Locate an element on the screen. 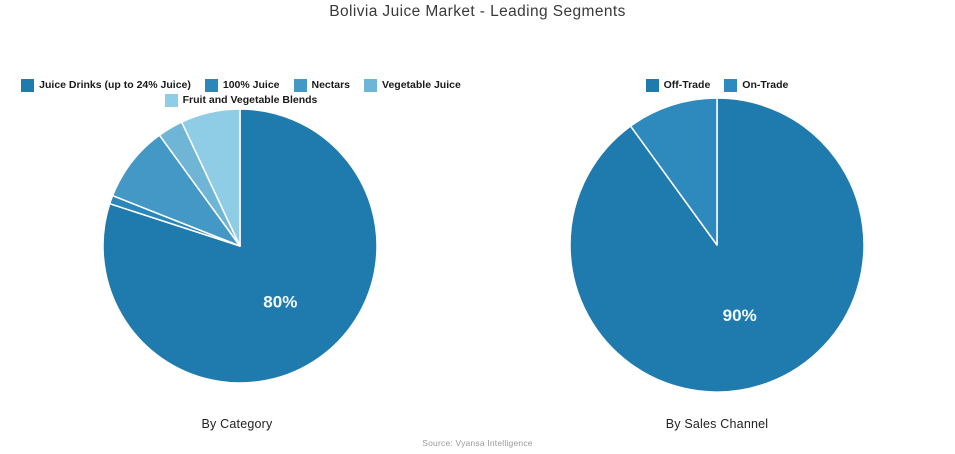 This screenshot has width=955, height=454. legend-item-nectars: Nectars is located at coordinates (322, 85).